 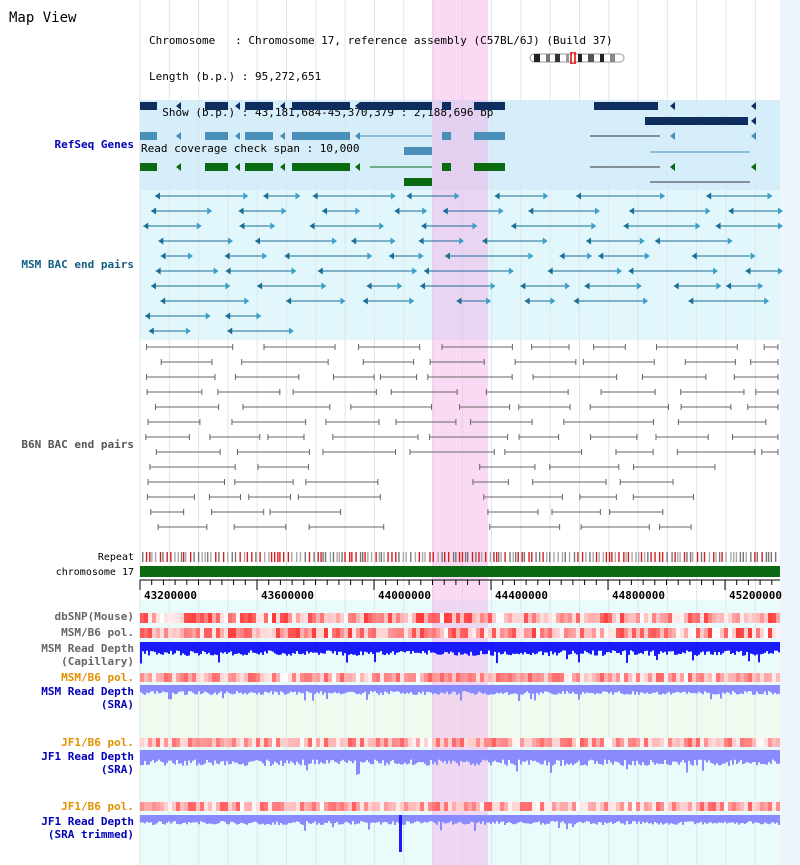 I want to click on label-b6n-bac: B6N BAC end pairs, so click(x=77, y=444).